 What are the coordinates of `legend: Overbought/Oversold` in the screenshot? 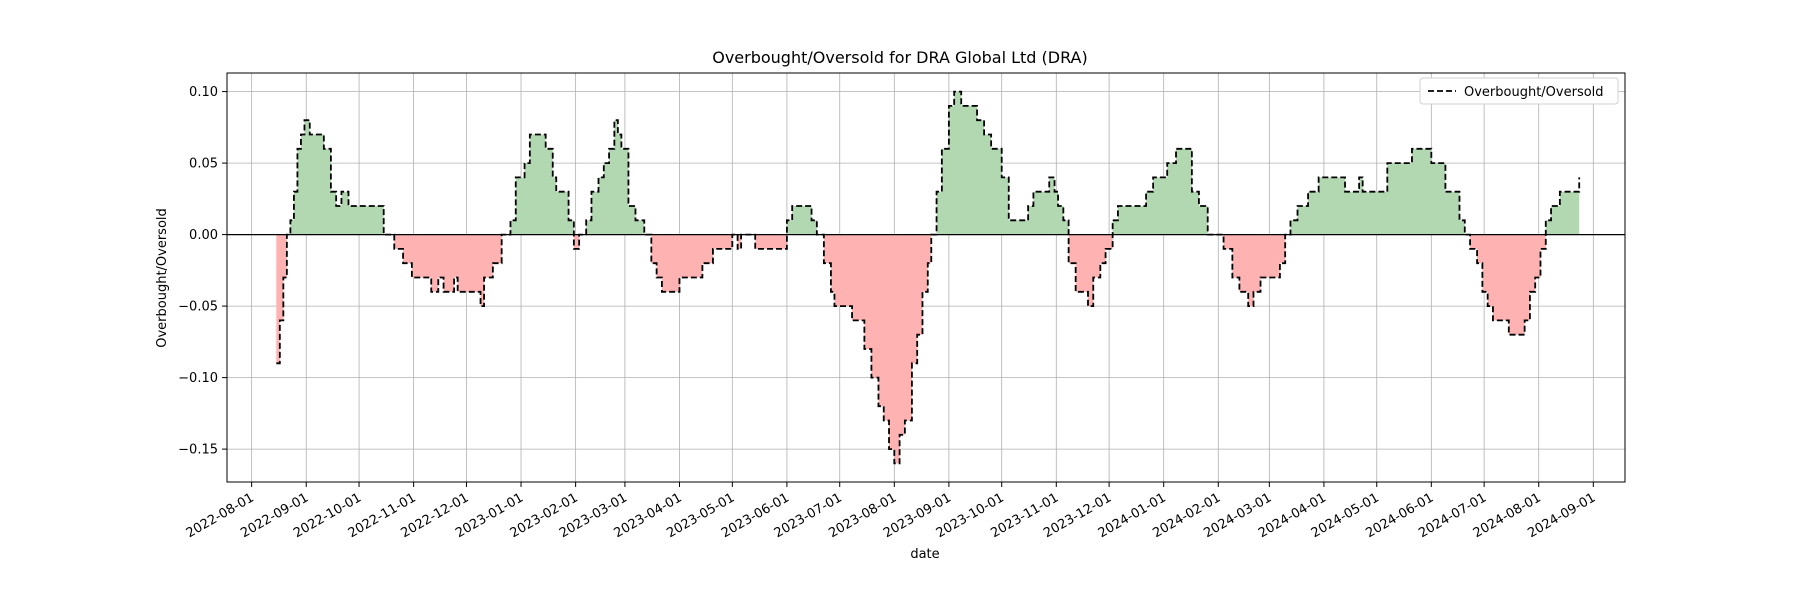 It's located at (1519, 91).